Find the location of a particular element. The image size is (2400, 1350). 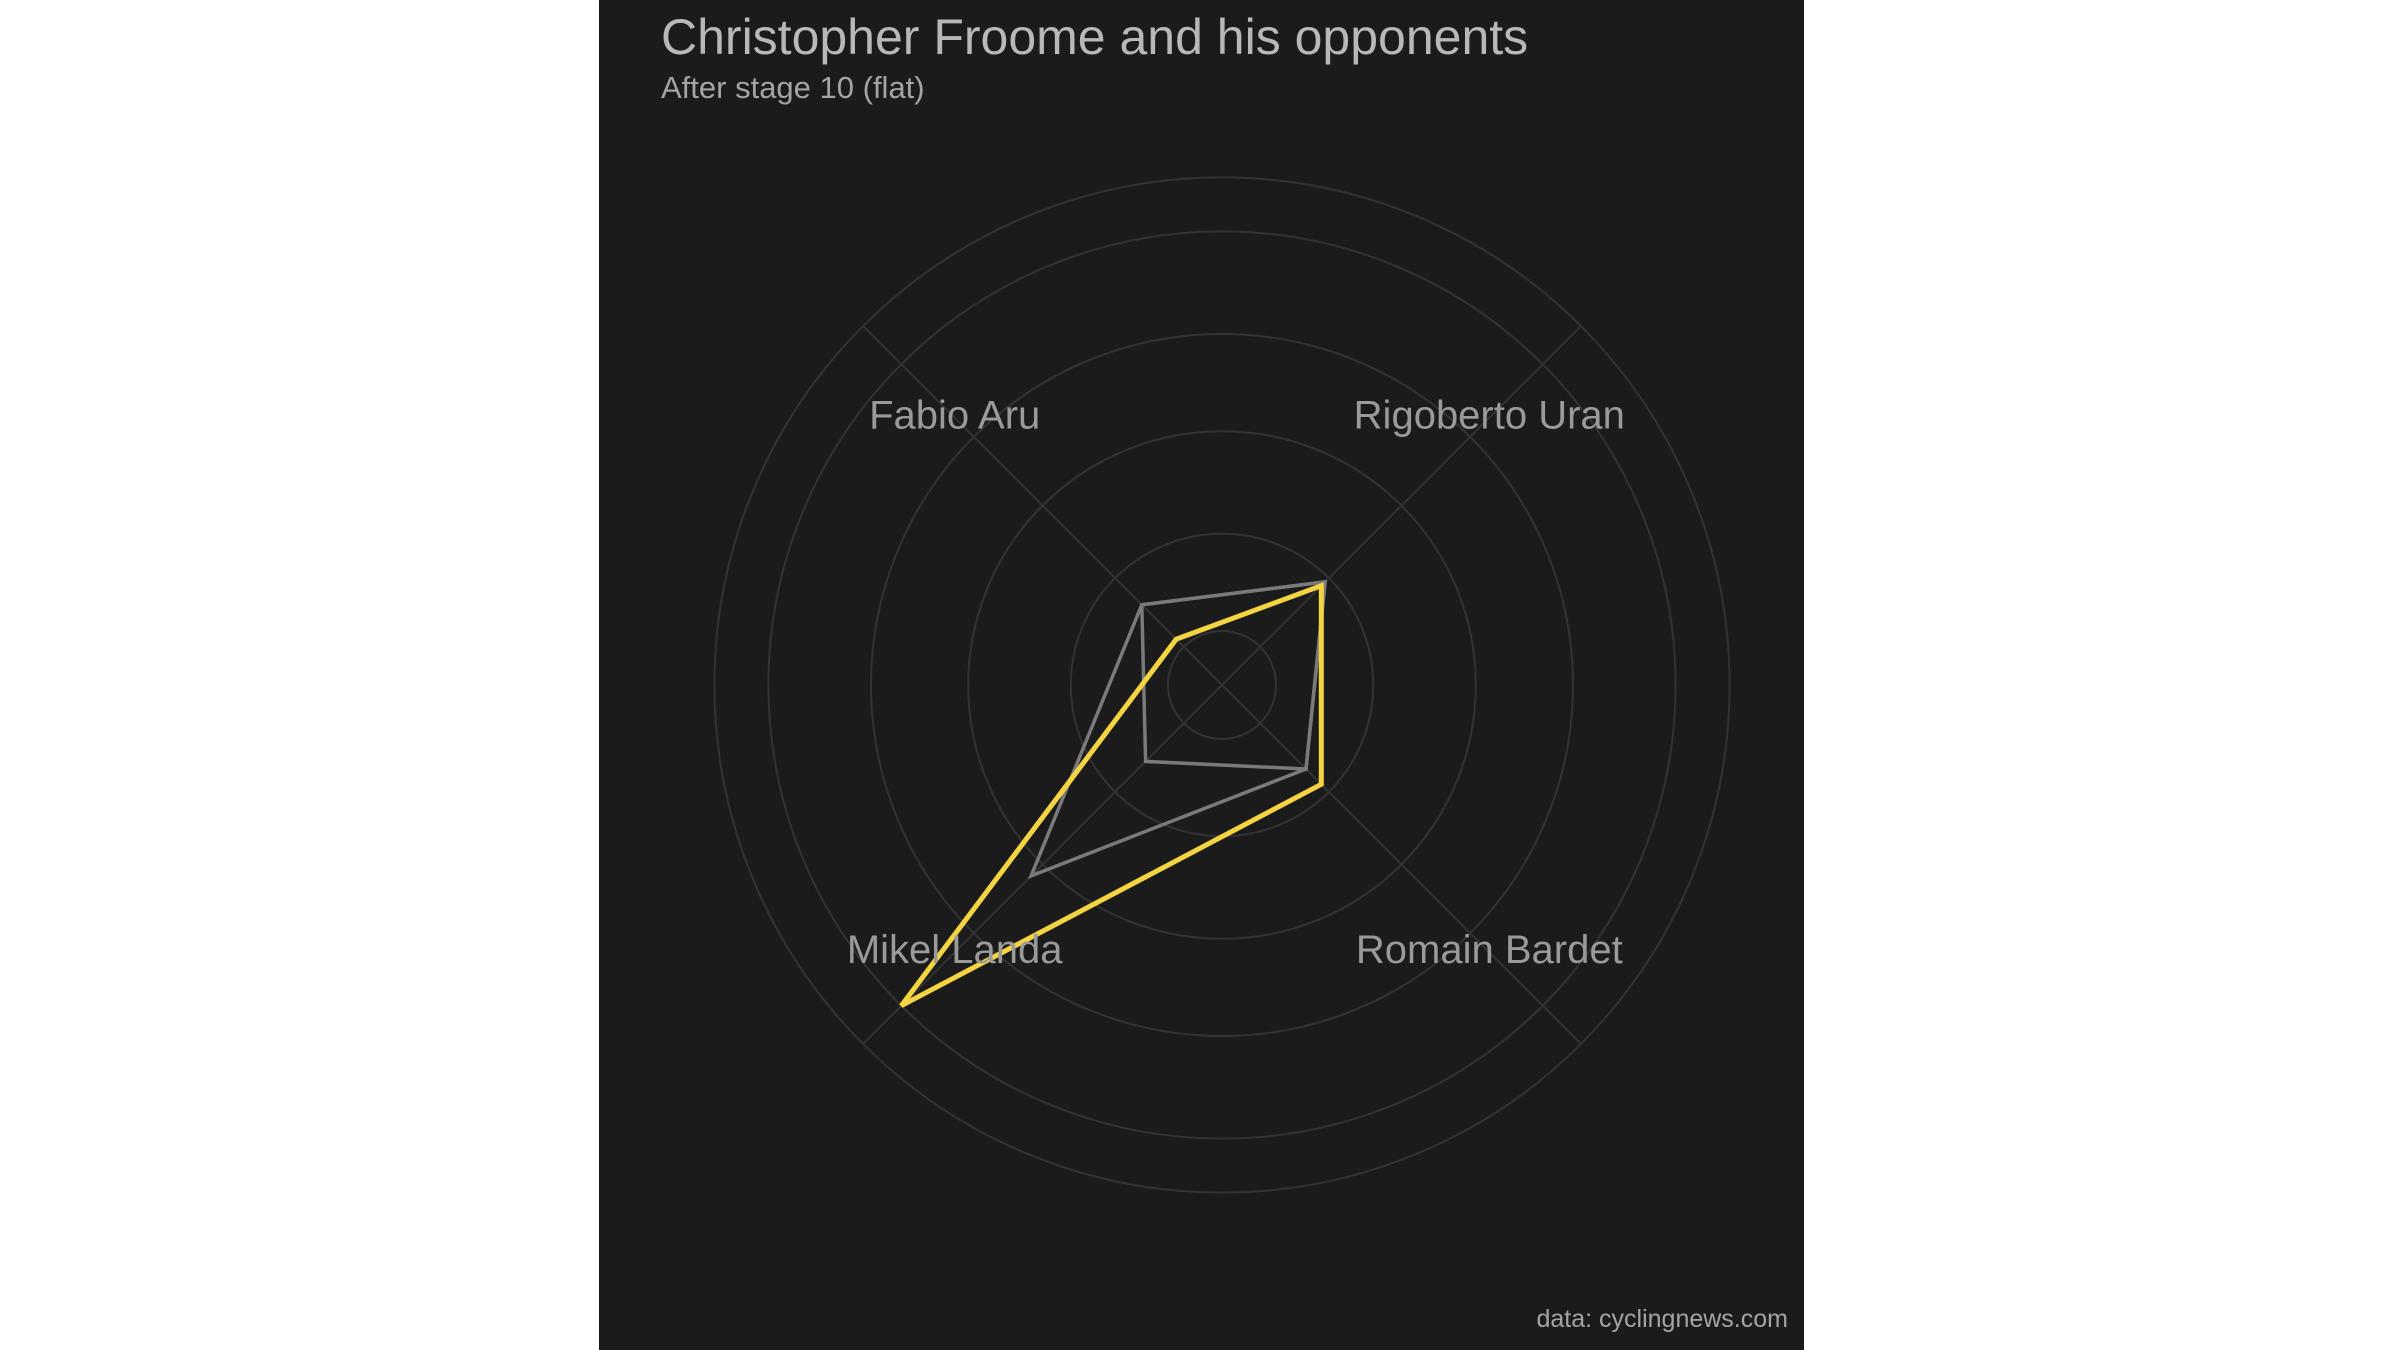

axis-label-romain-bardet: Romain Bardet is located at coordinates (1489, 950).